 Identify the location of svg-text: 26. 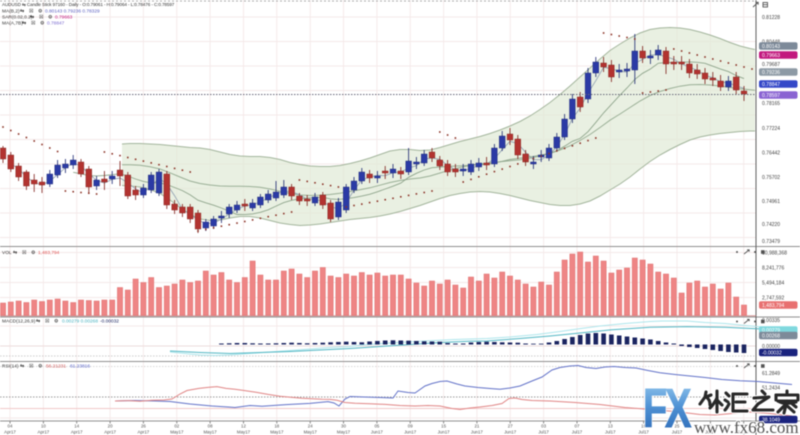
(143, 426).